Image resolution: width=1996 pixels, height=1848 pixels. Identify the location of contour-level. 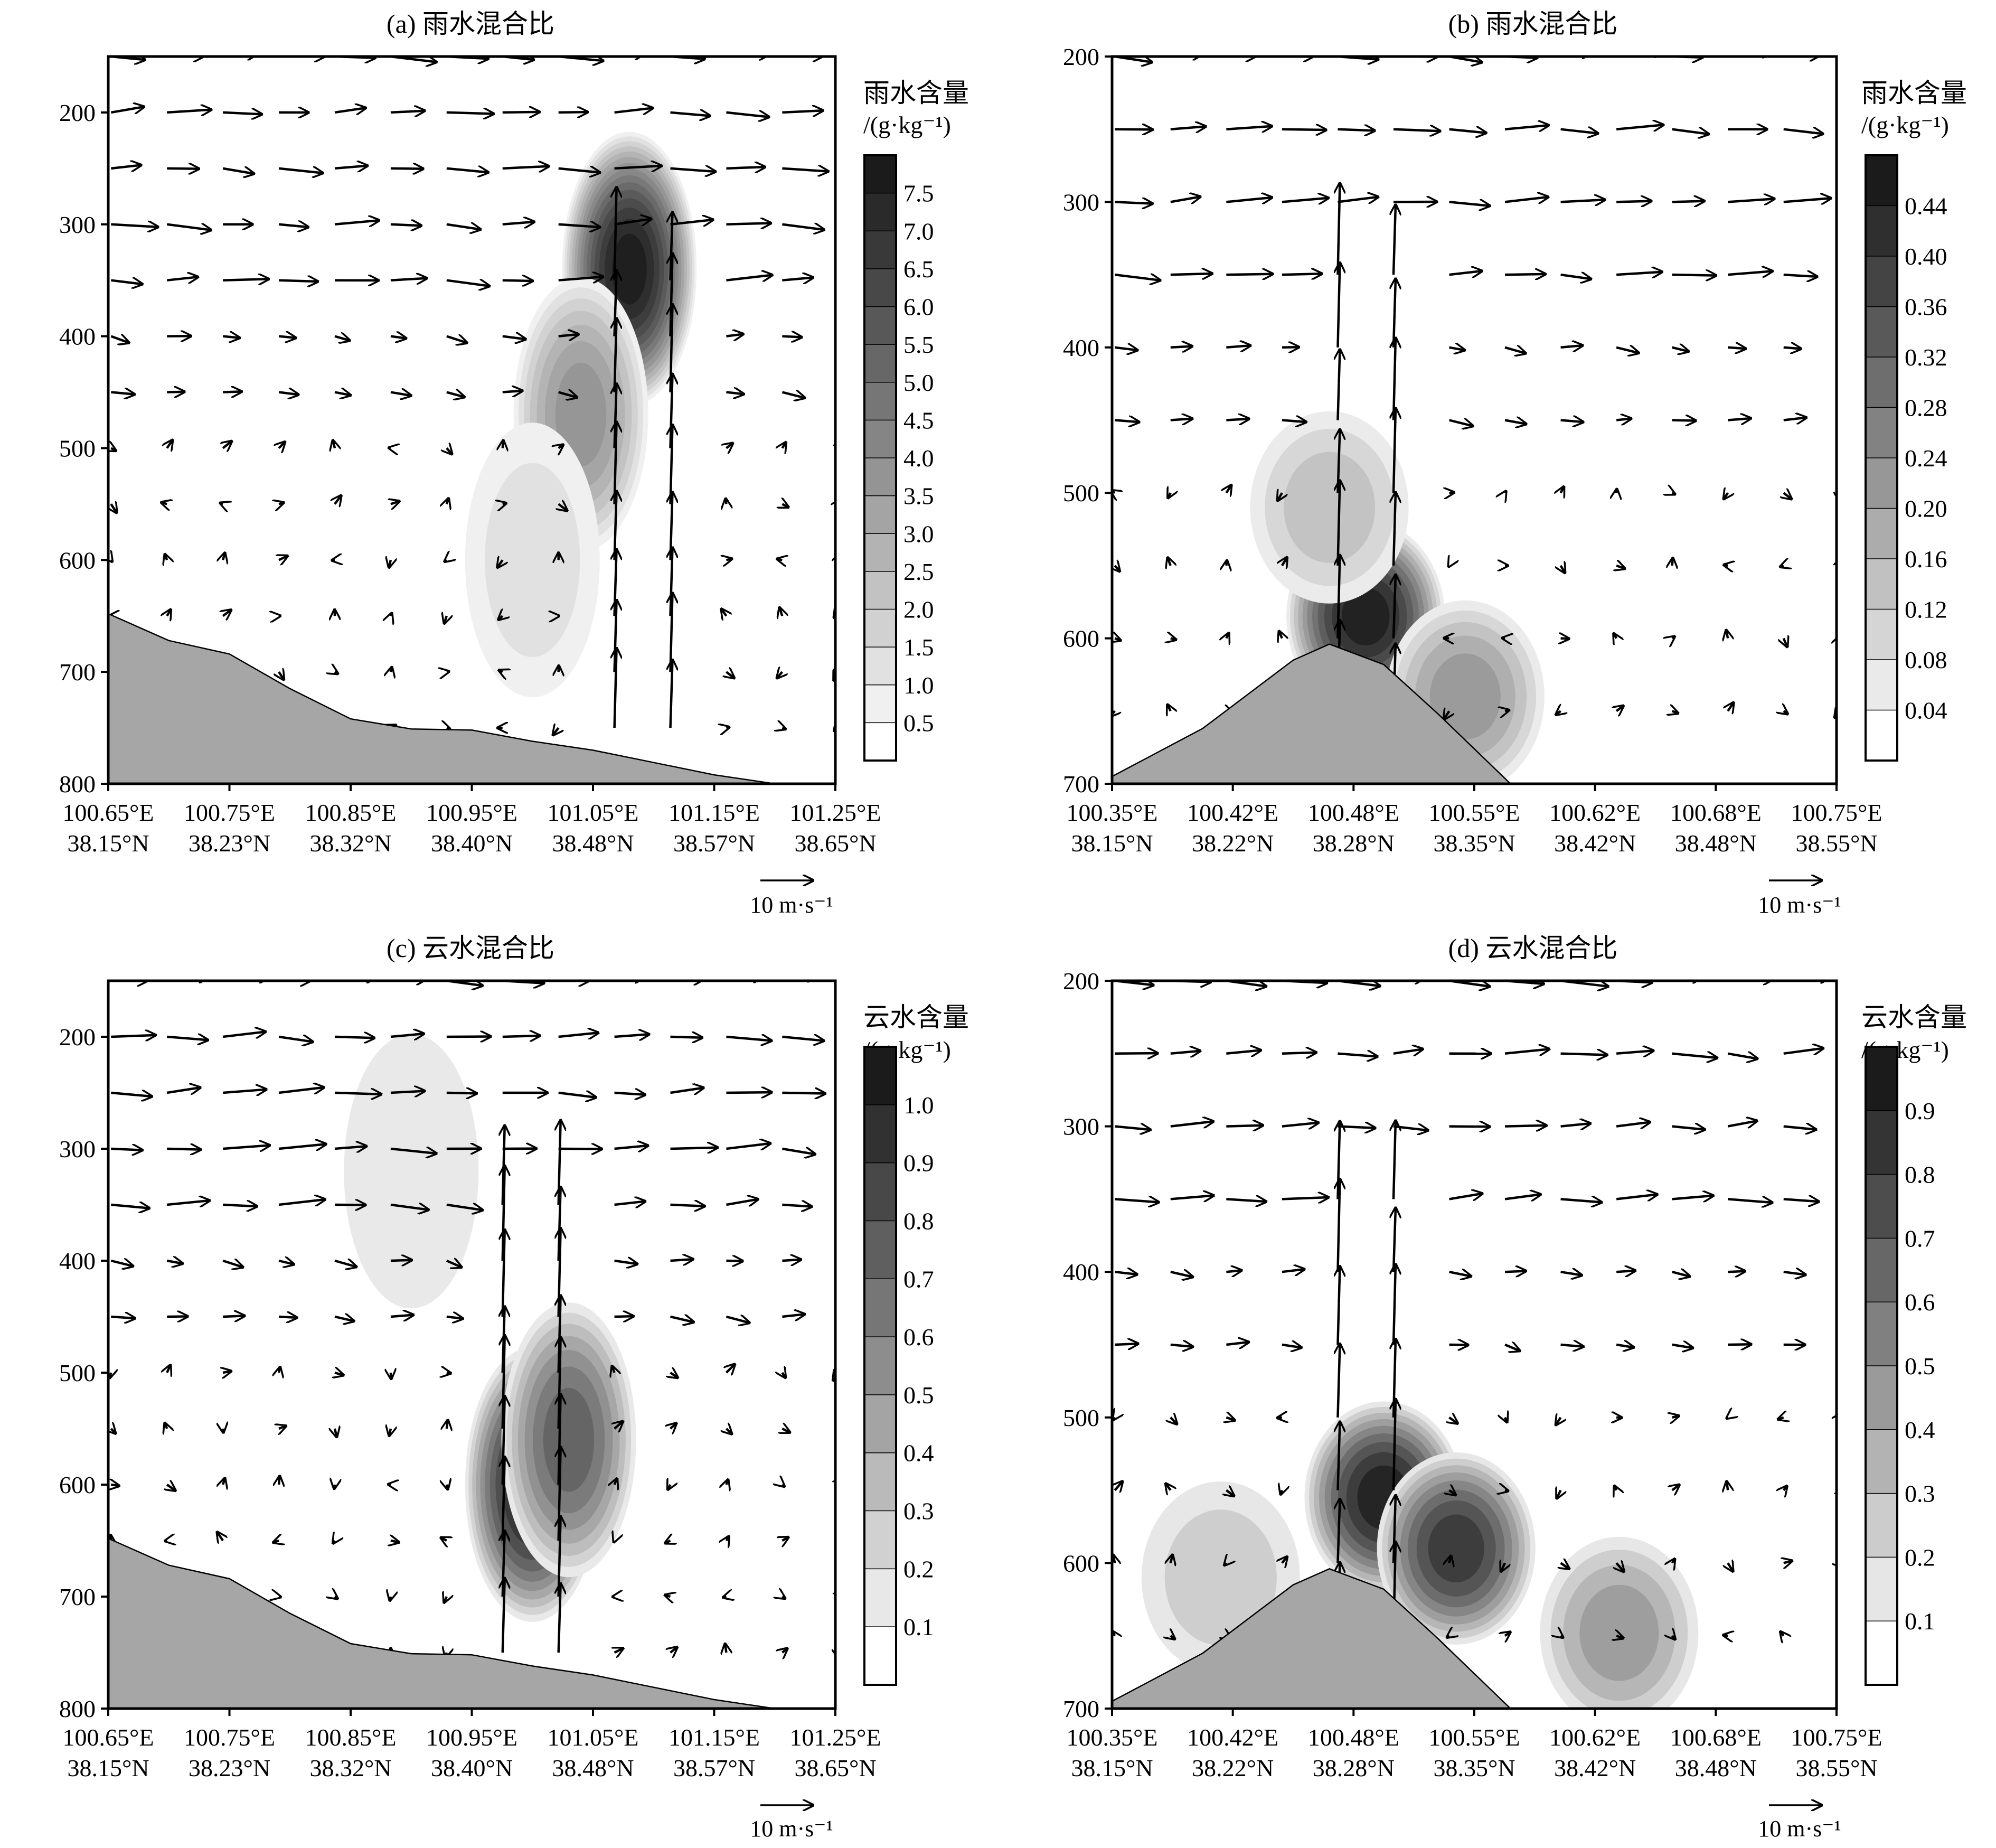
(411, 1171).